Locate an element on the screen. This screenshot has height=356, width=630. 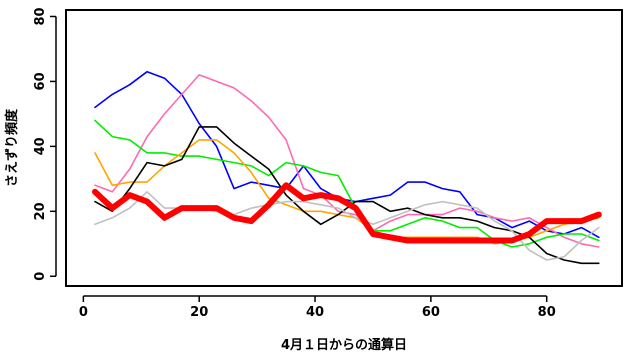
x-axis: 0 20 40 60 80 is located at coordinates (317, 307).